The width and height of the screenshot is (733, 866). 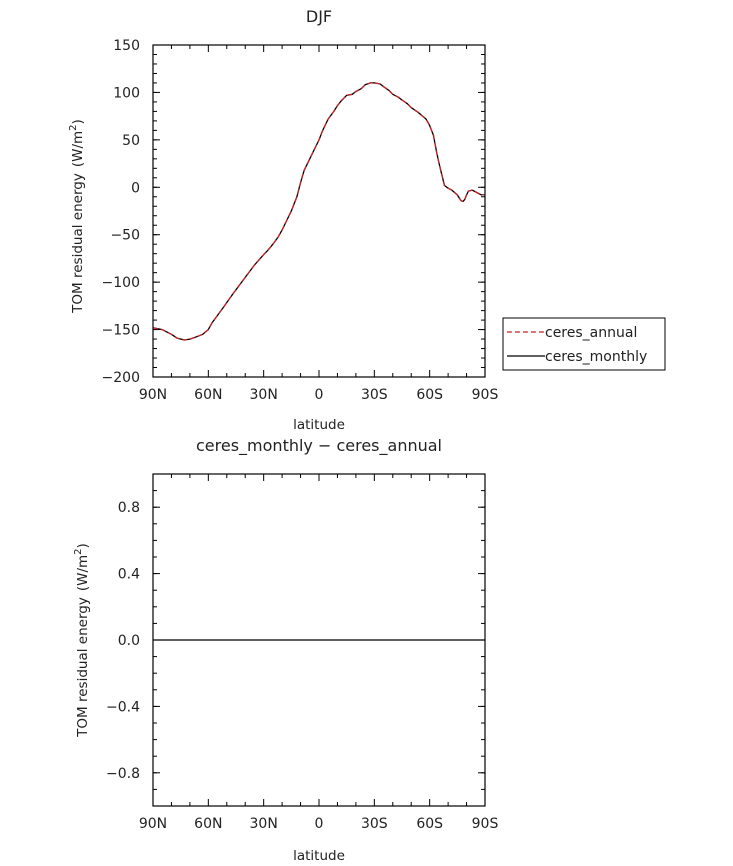 What do you see at coordinates (129, 575) in the screenshot?
I see `y-tick-label: 0.4` at bounding box center [129, 575].